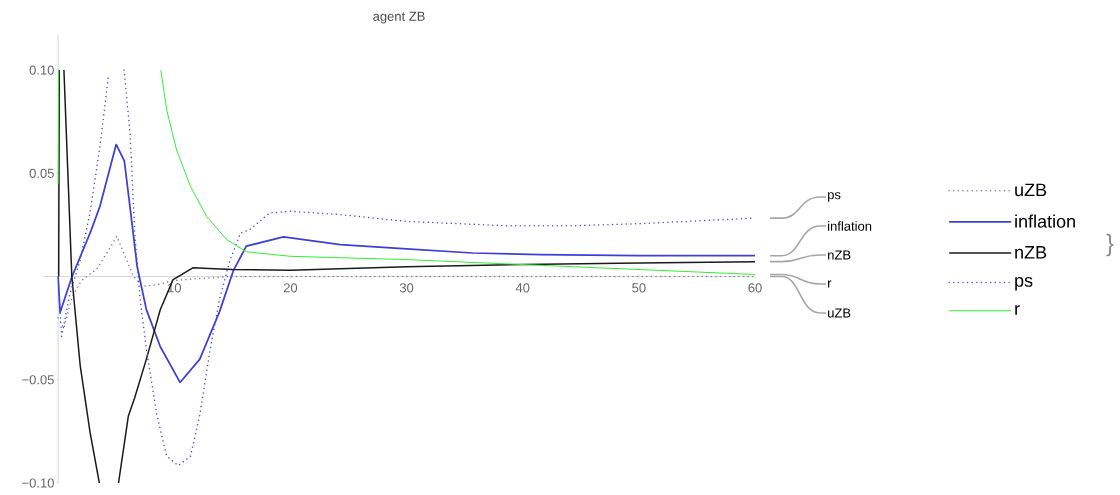  I want to click on y-tick-label: −0.10, so click(38, 483).